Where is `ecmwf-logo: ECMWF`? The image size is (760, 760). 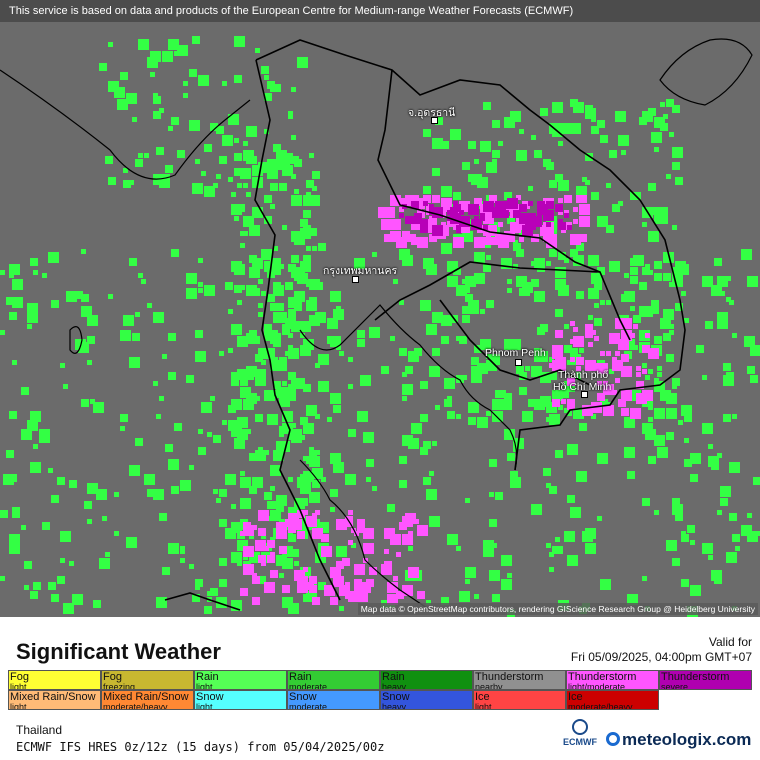 ecmwf-logo: ECMWF is located at coordinates (580, 733).